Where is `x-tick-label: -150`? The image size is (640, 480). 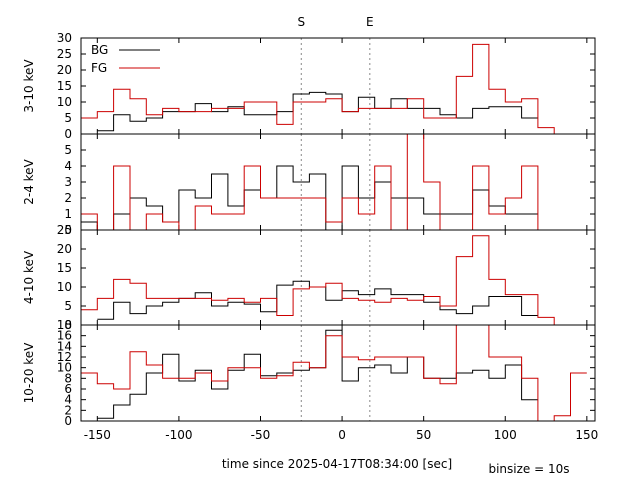
x-tick-label: -150 is located at coordinates (97, 435).